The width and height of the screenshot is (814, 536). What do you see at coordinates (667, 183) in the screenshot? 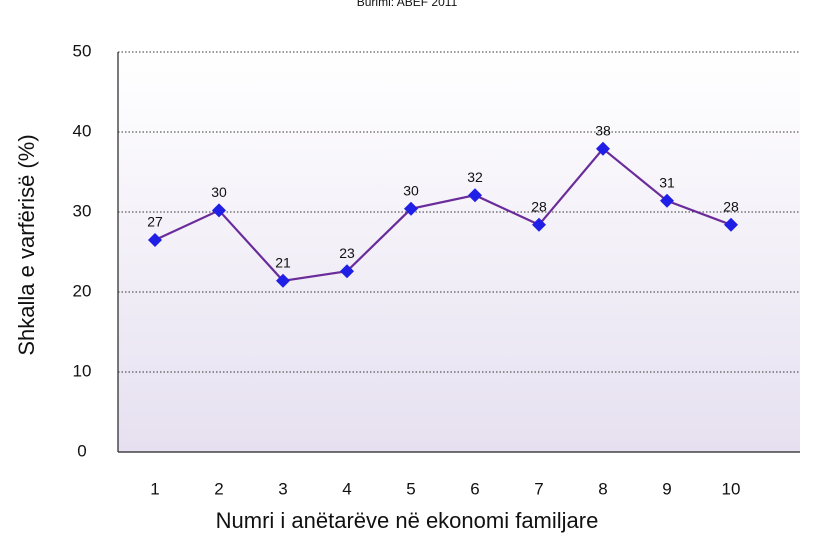
I see `data-label: 31` at bounding box center [667, 183].